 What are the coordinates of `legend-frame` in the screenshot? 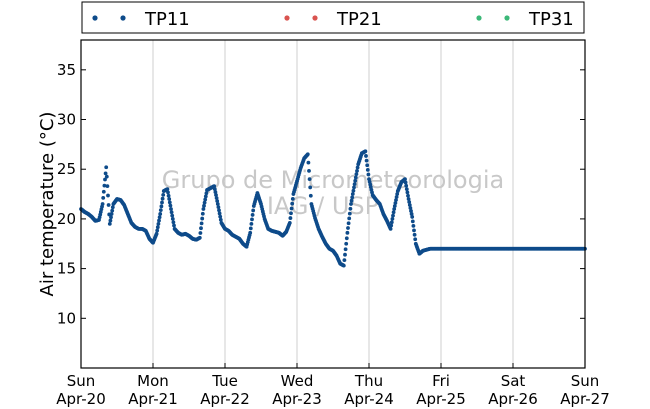 It's located at (333, 17).